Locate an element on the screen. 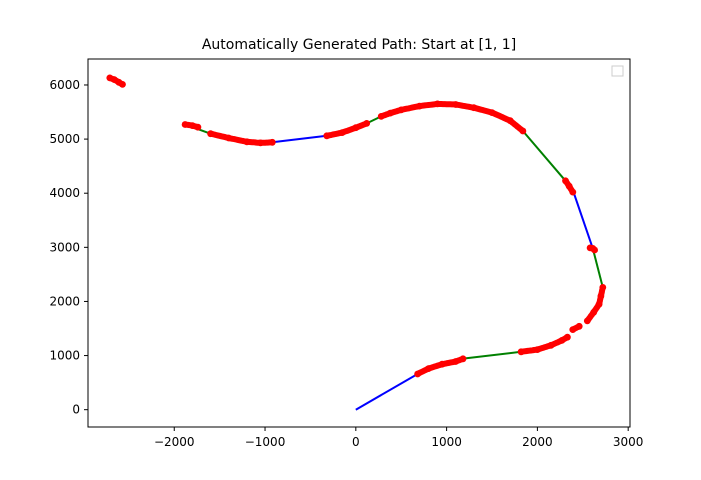  y-tick-label: 2000 is located at coordinates (64, 301).